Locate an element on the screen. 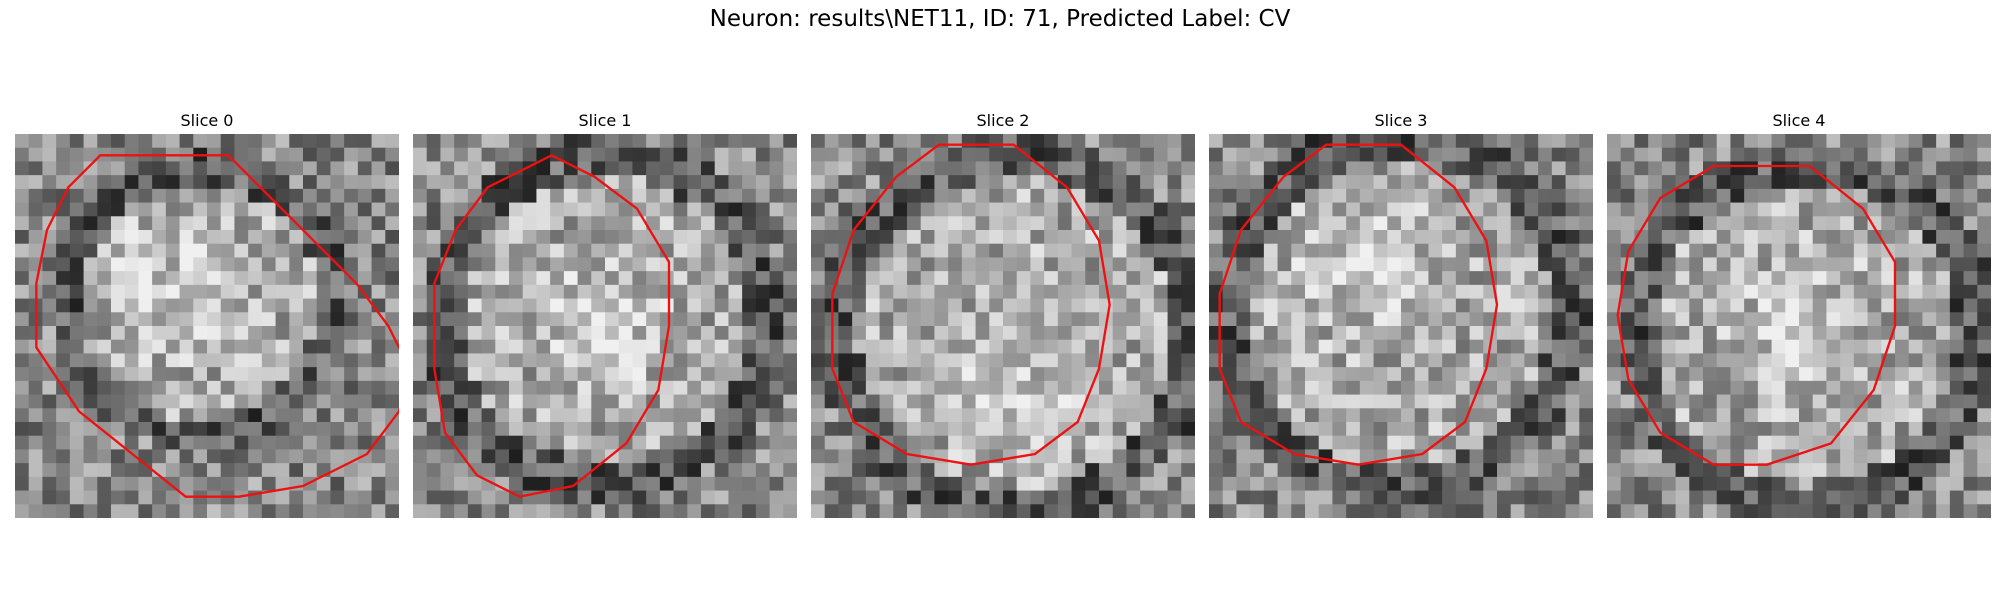 The width and height of the screenshot is (2000, 600). slice-title: Slice 2 is located at coordinates (1003, 121).